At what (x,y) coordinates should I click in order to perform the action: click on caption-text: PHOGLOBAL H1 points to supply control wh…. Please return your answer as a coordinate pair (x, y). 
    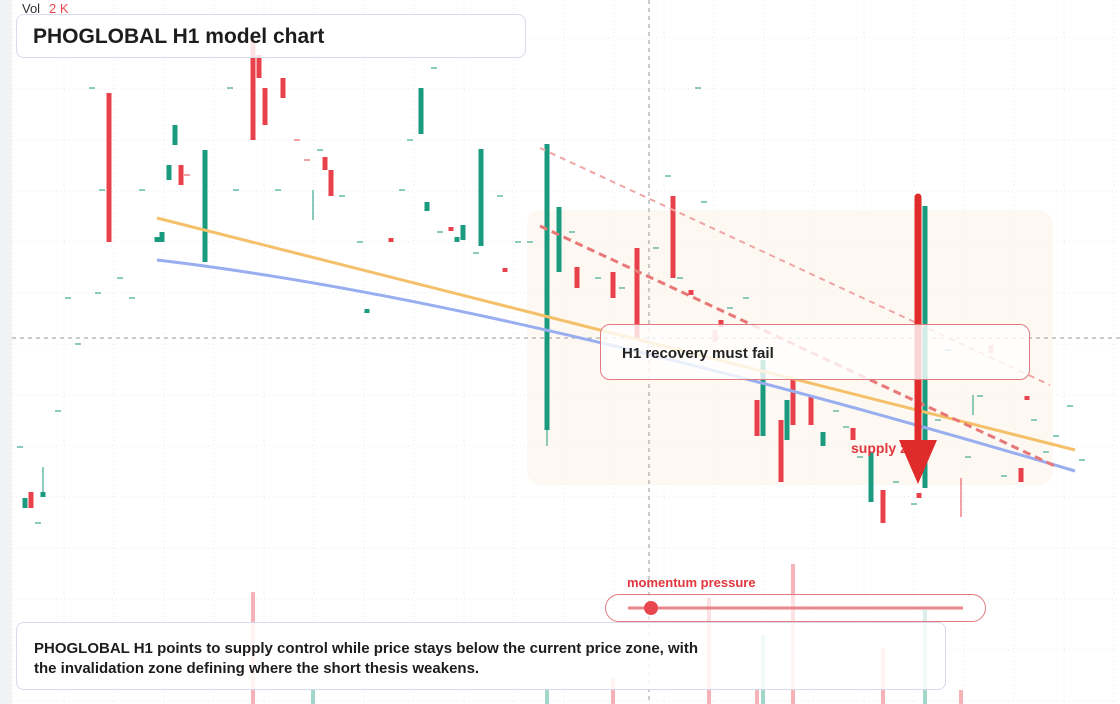
    Looking at the image, I should click on (366, 658).